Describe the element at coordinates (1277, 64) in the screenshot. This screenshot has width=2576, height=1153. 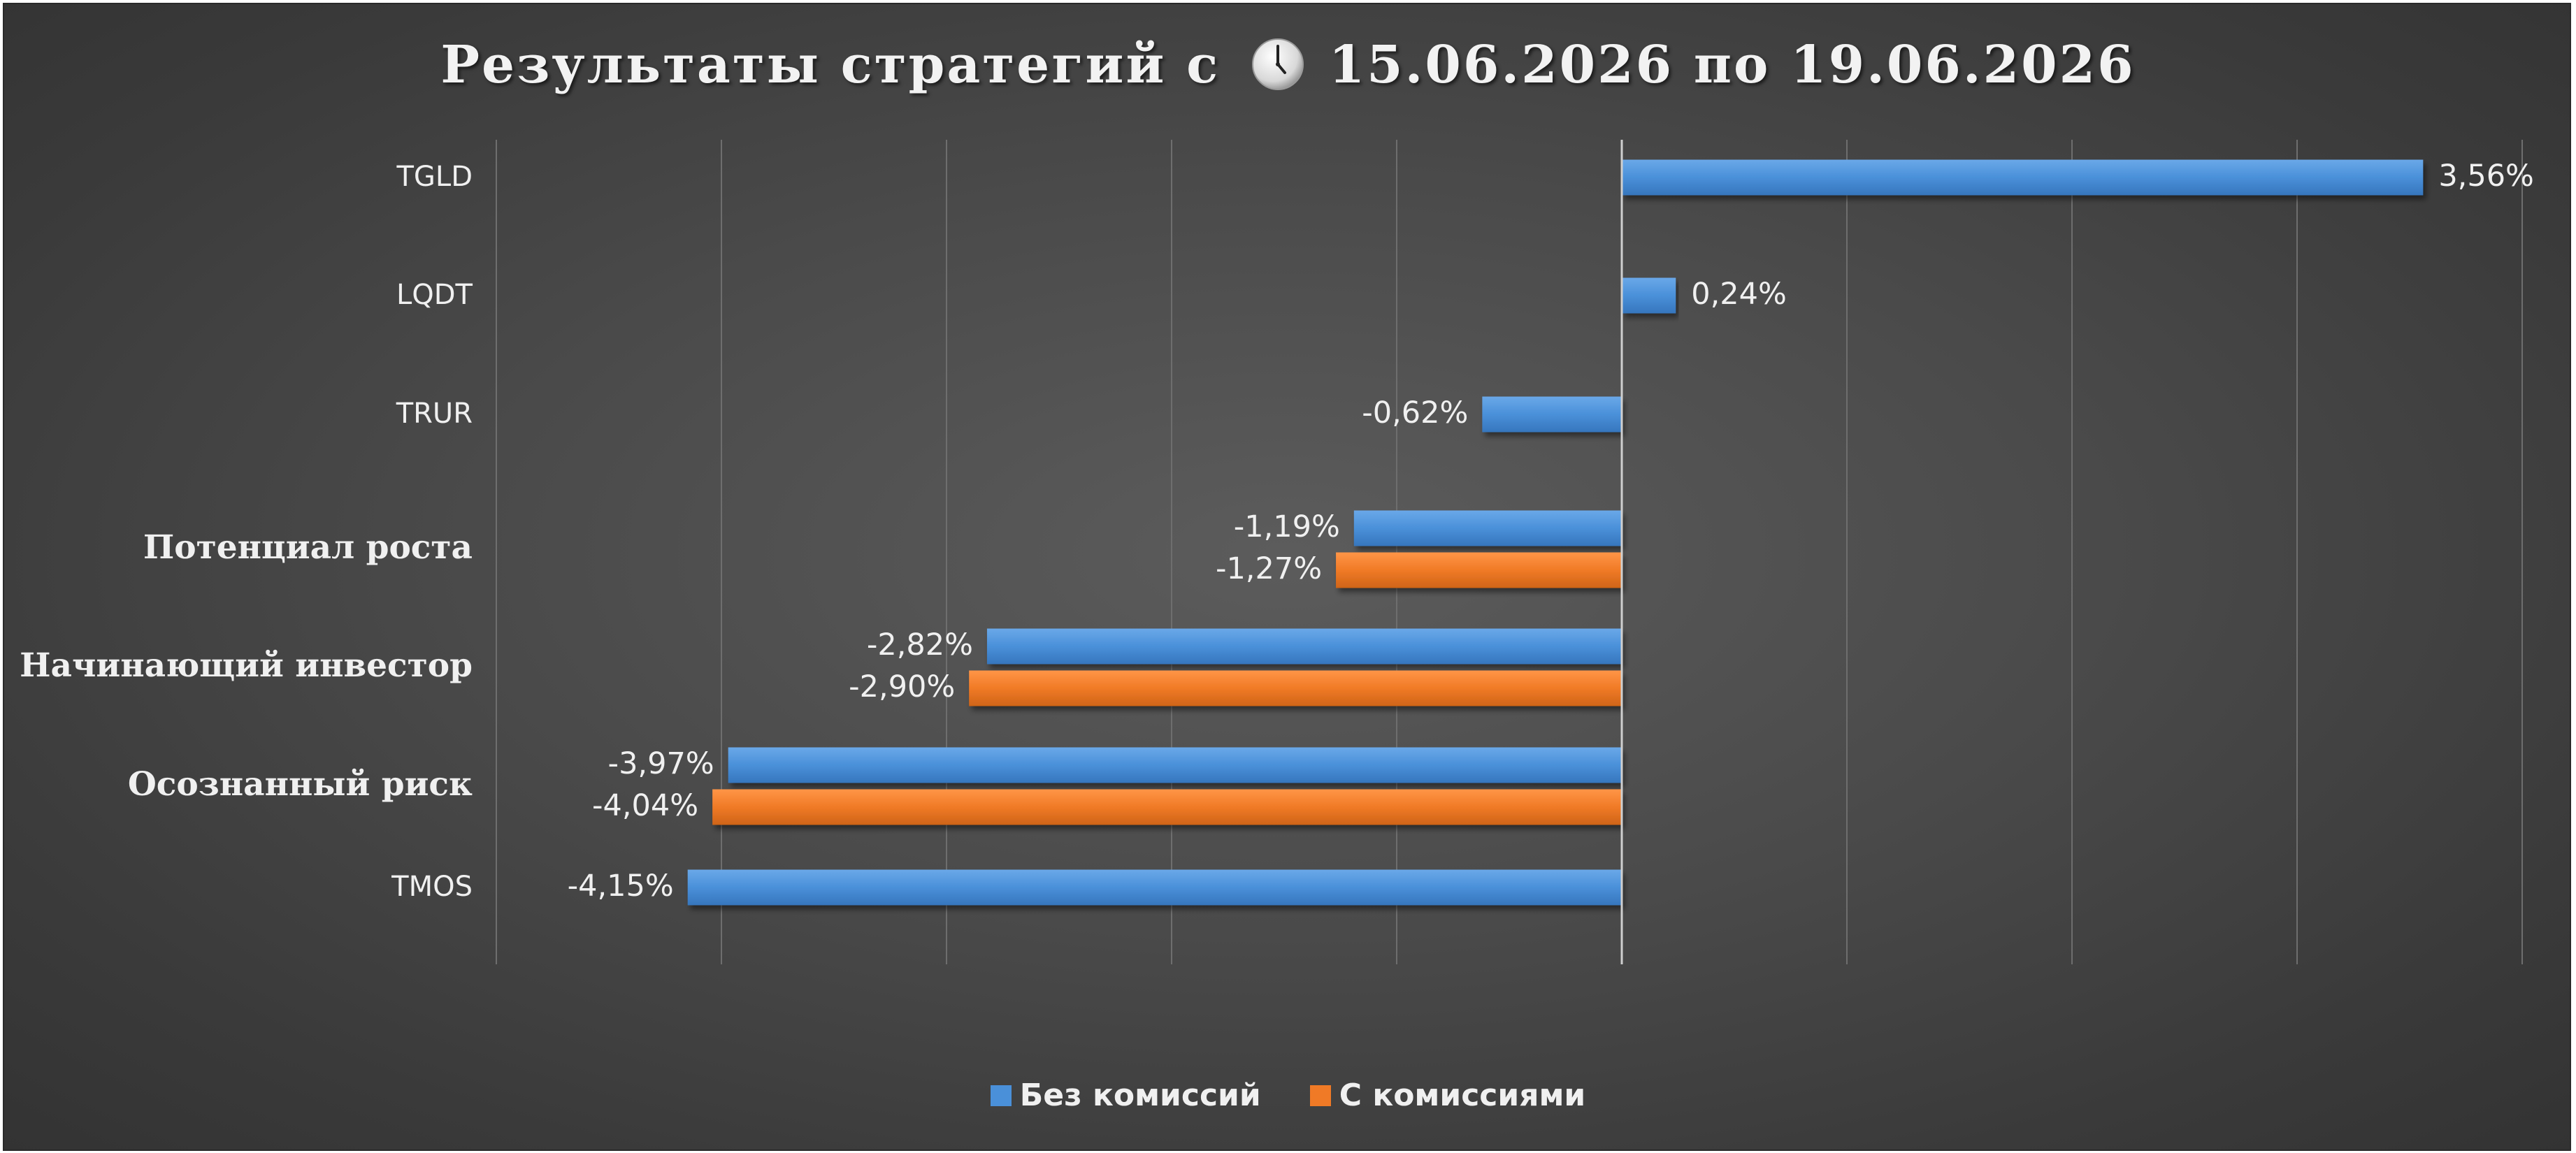
I see `clock-icon` at that location.